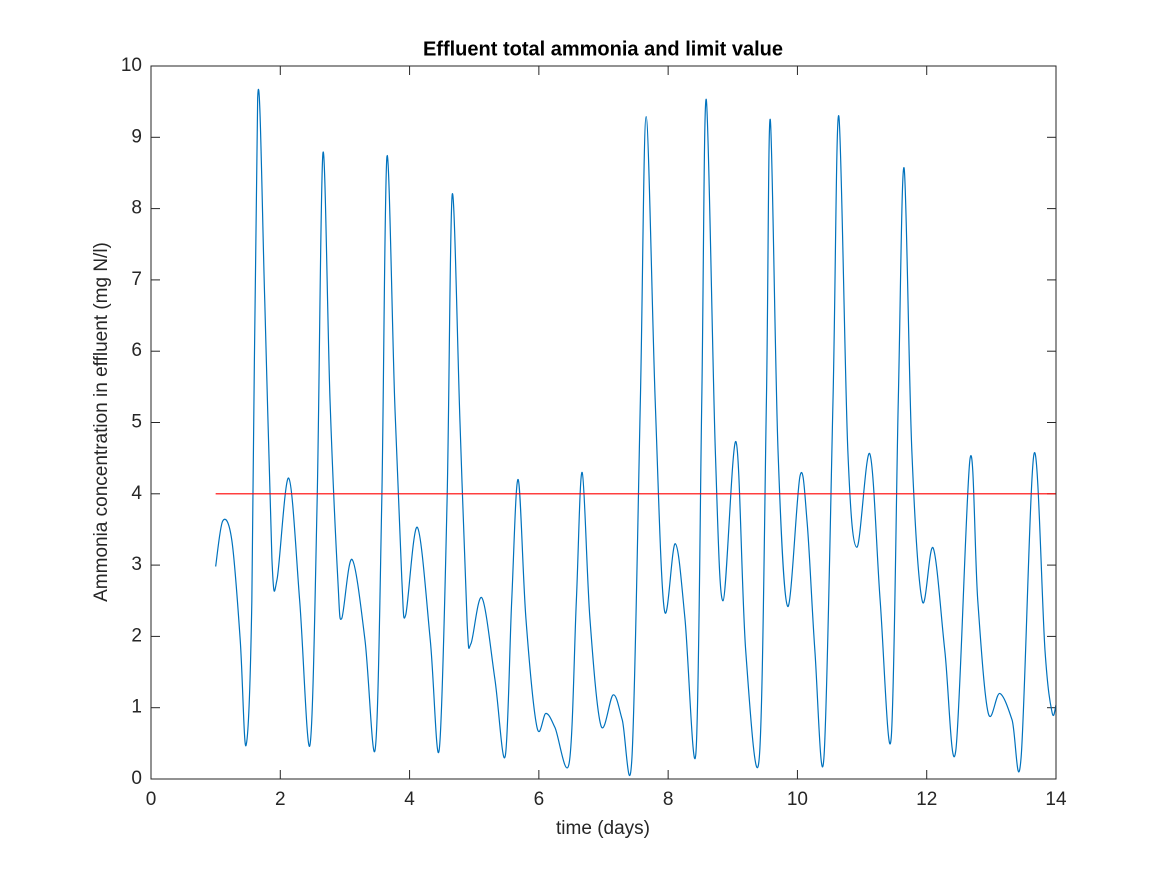 Image resolution: width=1167 pixels, height=875 pixels. Describe the element at coordinates (136, 279) in the screenshot. I see `y-tick-label: 7` at that location.